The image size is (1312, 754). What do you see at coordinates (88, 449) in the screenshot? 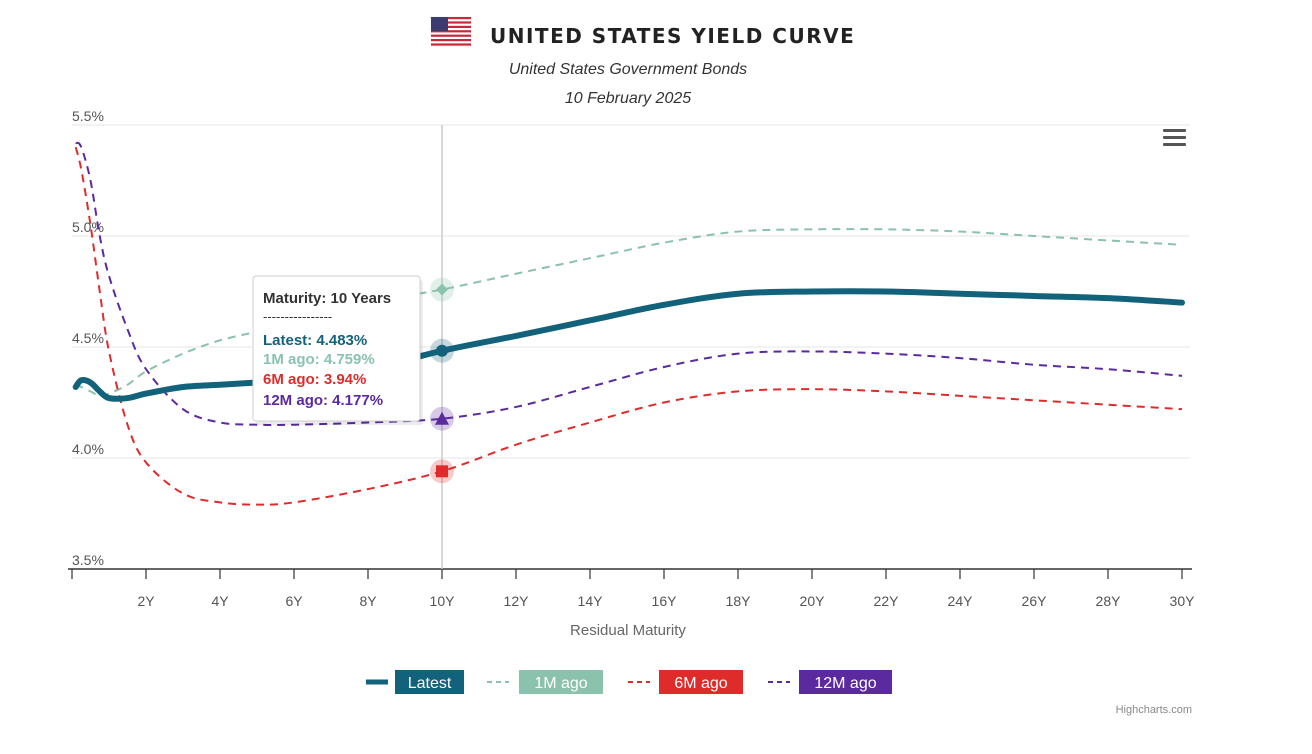
I see `y-tick-label: 4.0%` at bounding box center [88, 449].